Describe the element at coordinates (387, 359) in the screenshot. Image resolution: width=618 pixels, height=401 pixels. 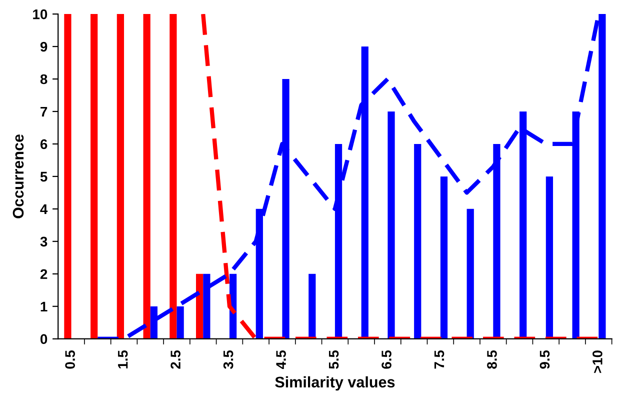
I see `x-tick-label: 6.5` at that location.